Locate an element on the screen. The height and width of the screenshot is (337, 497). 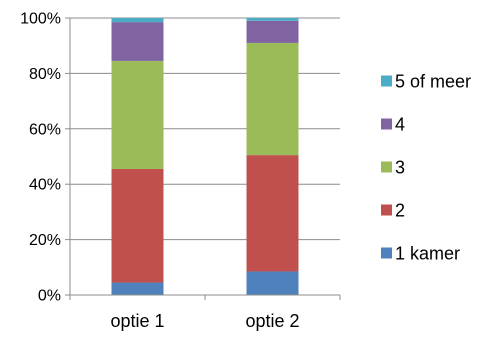
legend: 5 of meer 4 3 2 1 kamer is located at coordinates (426, 168).